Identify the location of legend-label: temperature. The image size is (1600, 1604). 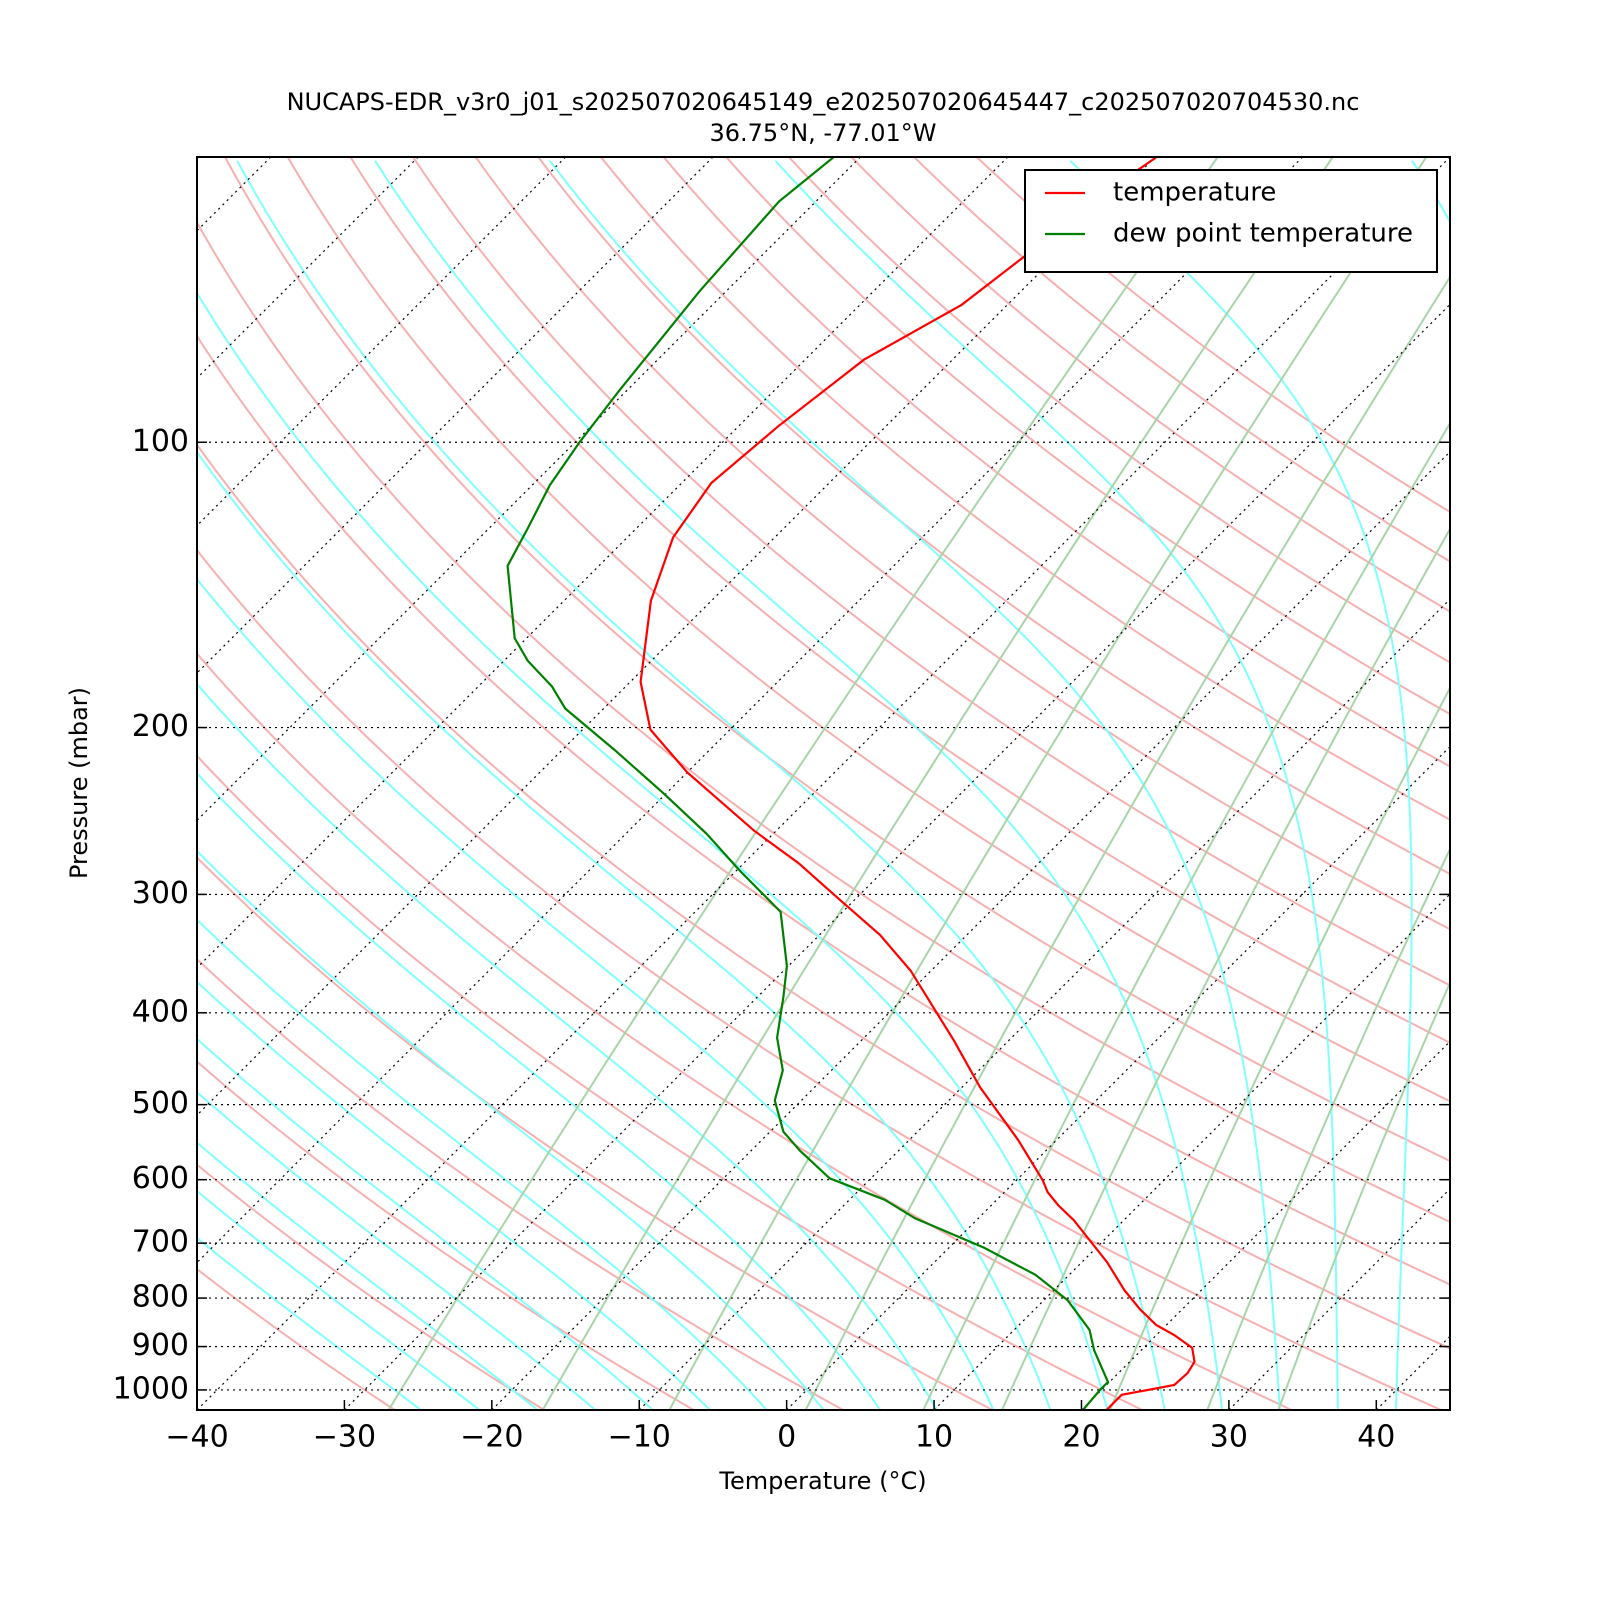
(1194, 193).